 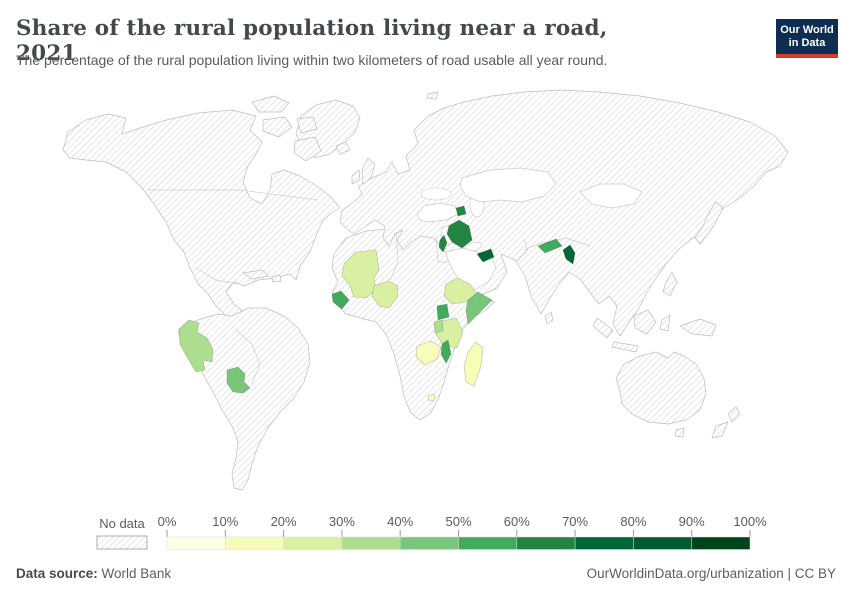 What do you see at coordinates (633, 521) in the screenshot?
I see `svg-text: 80%` at bounding box center [633, 521].